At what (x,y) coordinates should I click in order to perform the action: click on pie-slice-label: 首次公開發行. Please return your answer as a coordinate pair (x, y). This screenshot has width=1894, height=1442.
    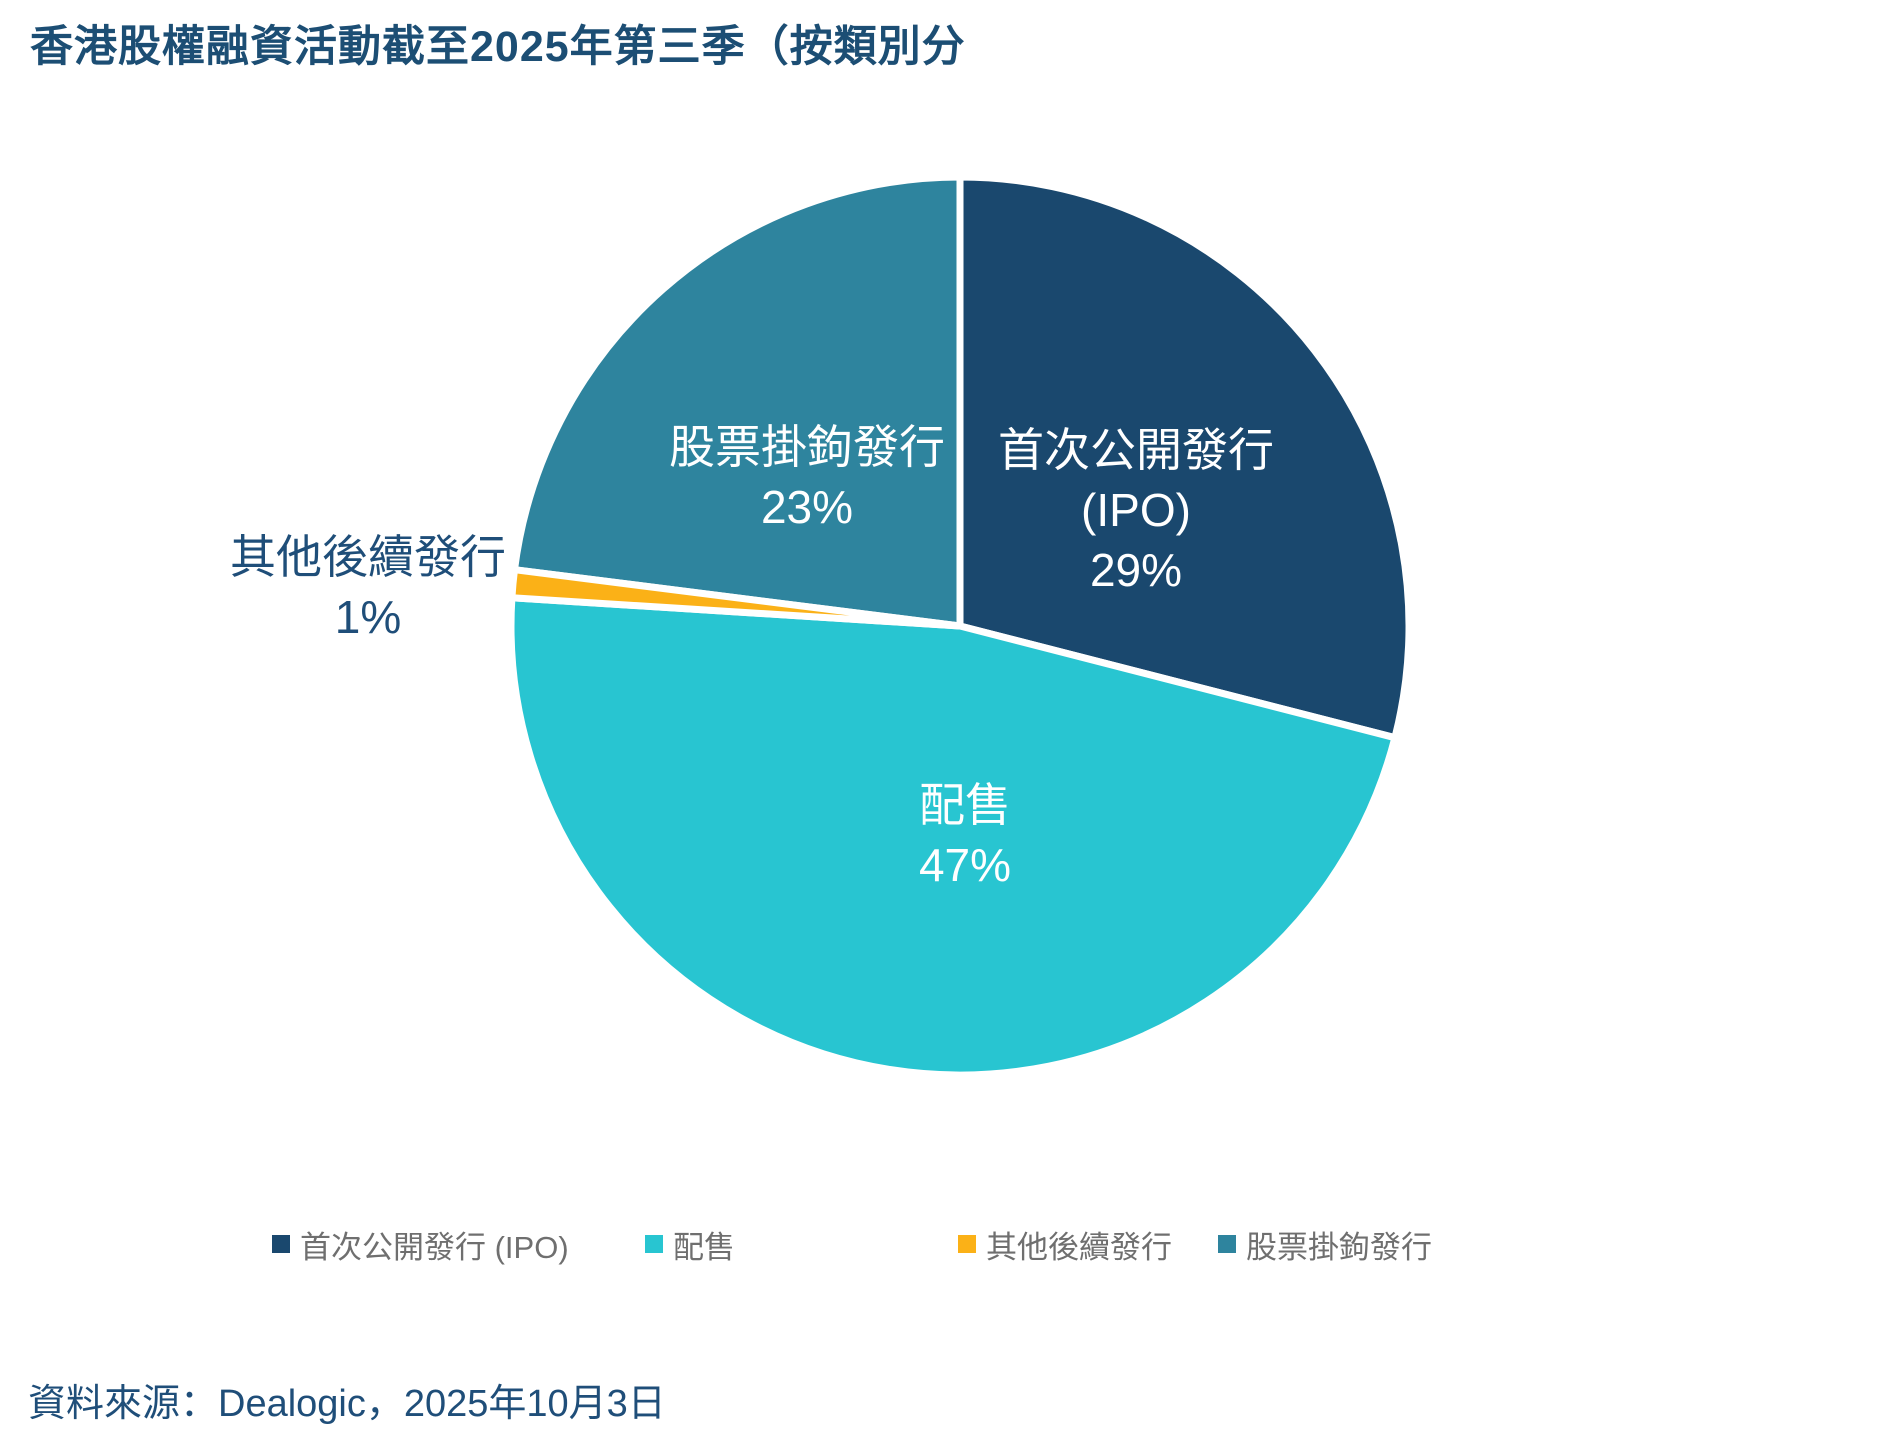
    Looking at the image, I should click on (1136, 450).